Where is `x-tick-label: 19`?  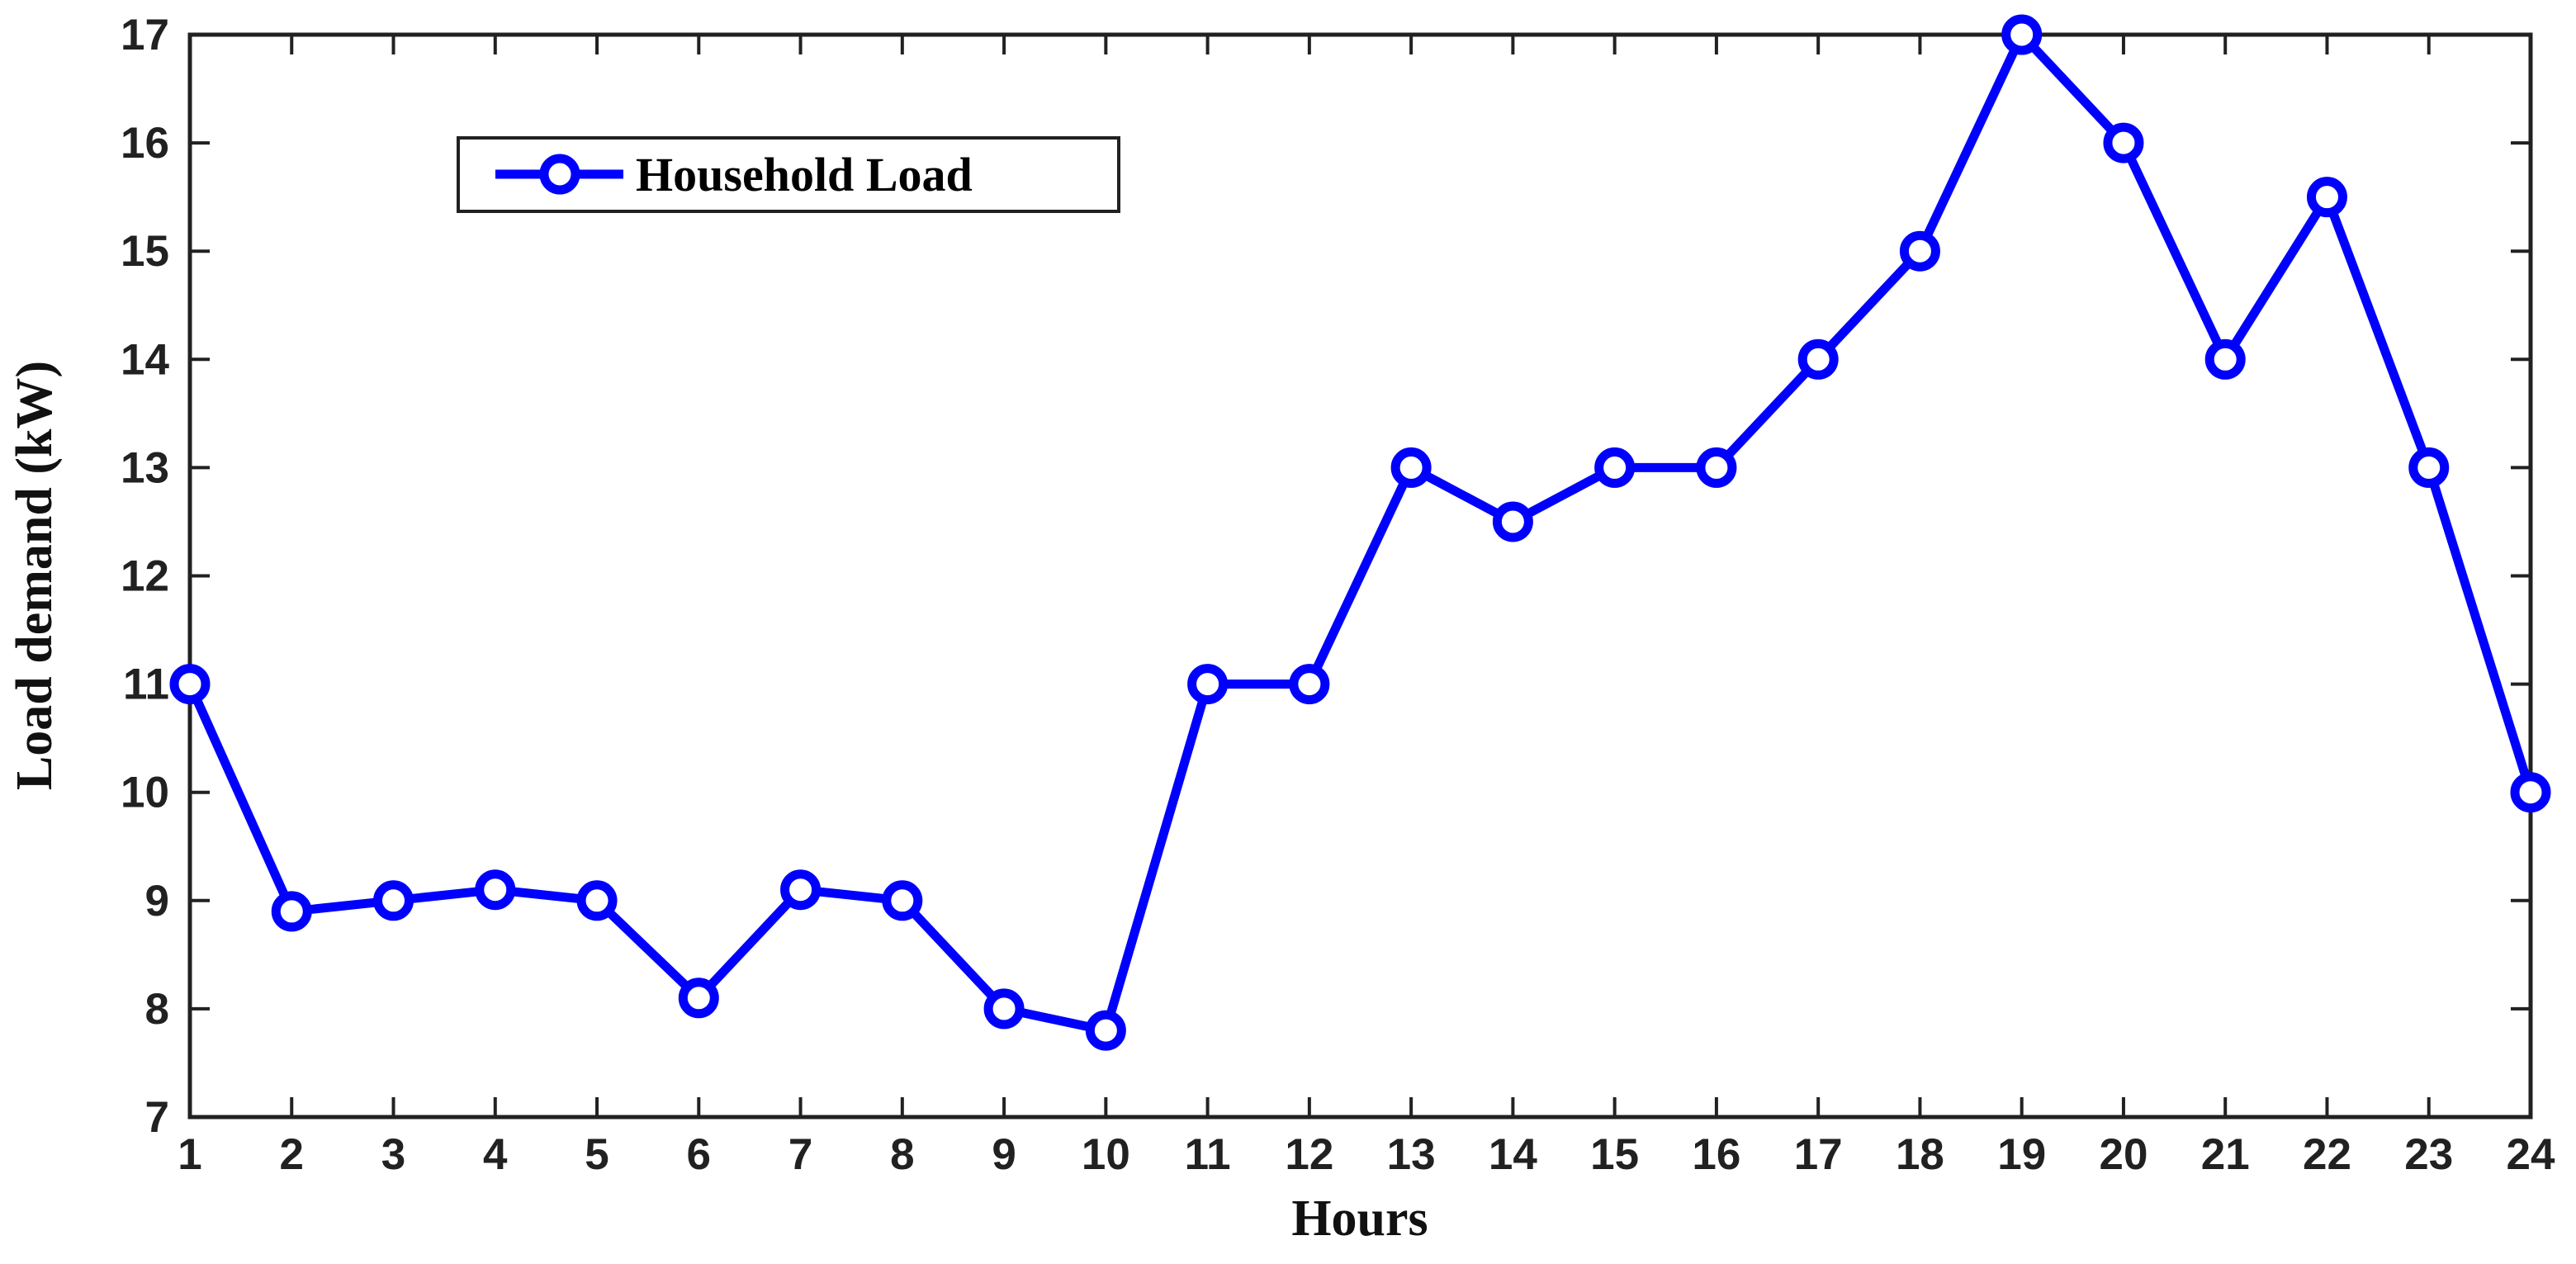 x-tick-label: 19 is located at coordinates (2021, 1154).